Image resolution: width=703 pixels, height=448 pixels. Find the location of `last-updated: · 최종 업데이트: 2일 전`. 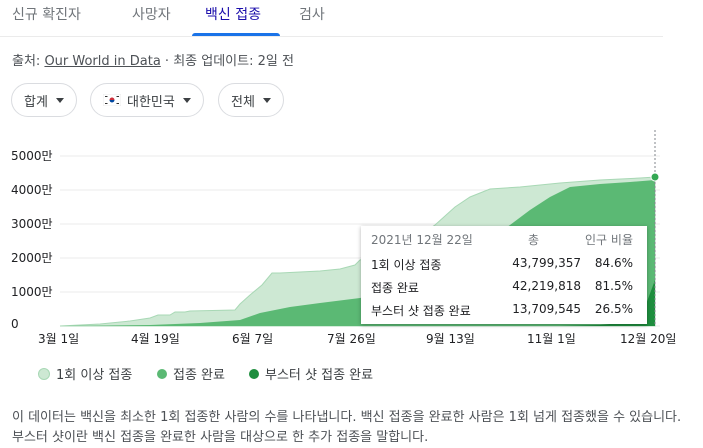

last-updated: · 최종 업데이트: 2일 전 is located at coordinates (227, 61).